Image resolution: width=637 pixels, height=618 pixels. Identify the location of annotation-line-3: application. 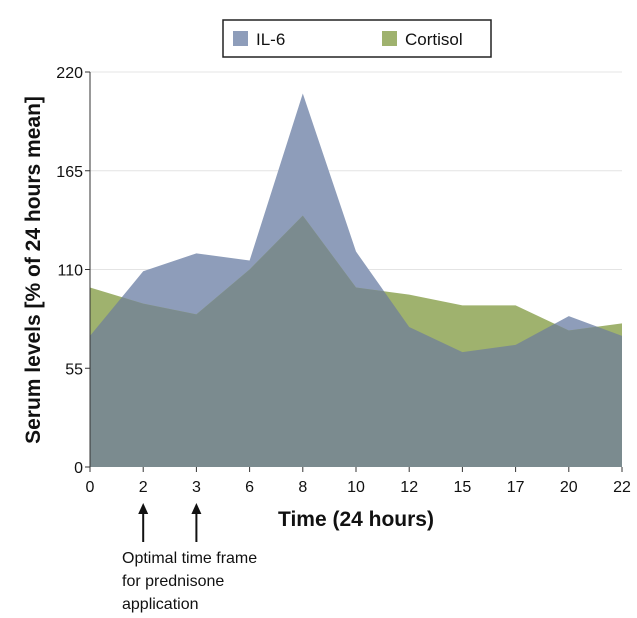
(160, 604).